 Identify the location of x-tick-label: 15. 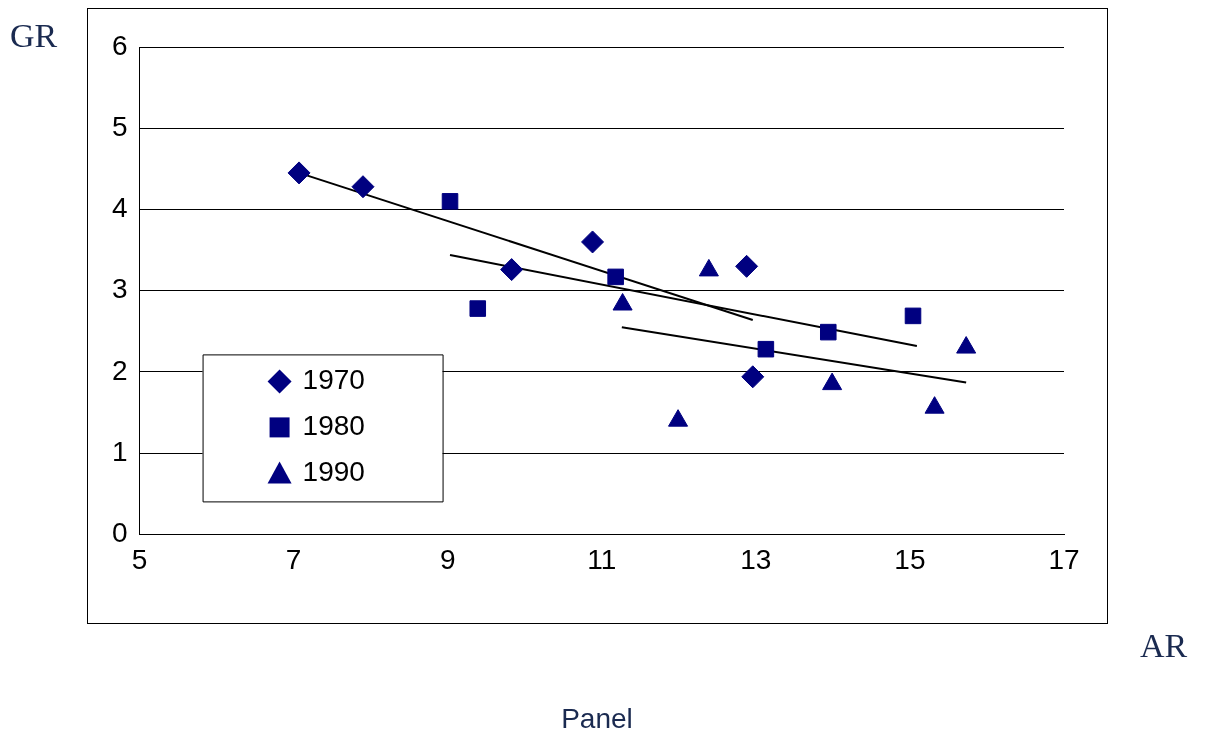
(910, 559).